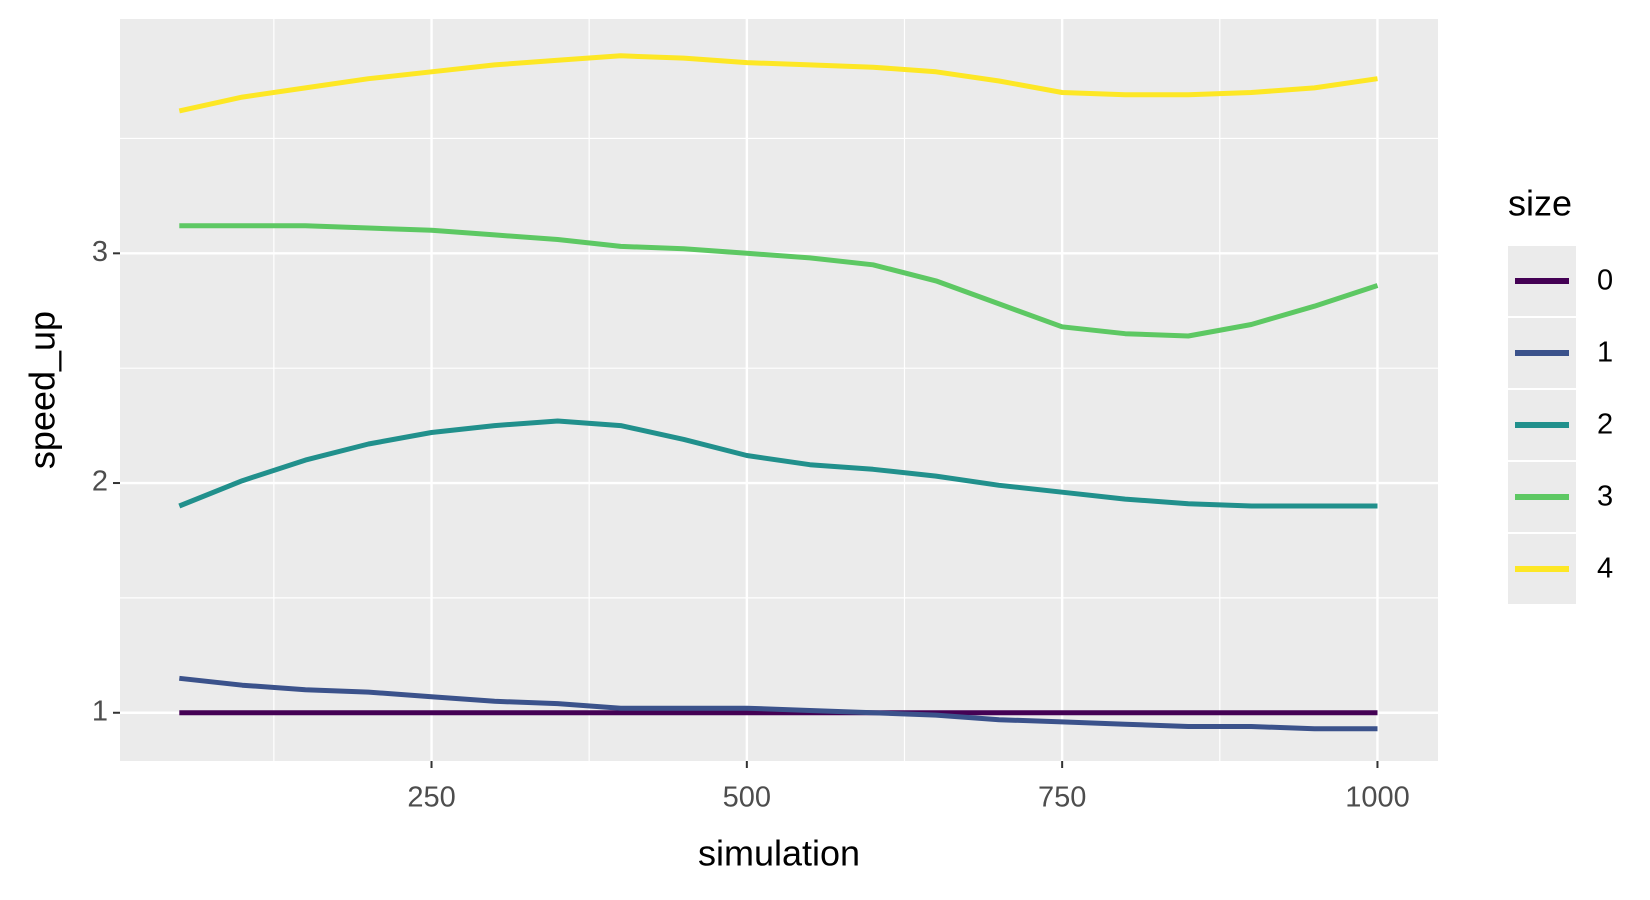  I want to click on y-tick-label: 1, so click(100, 711).